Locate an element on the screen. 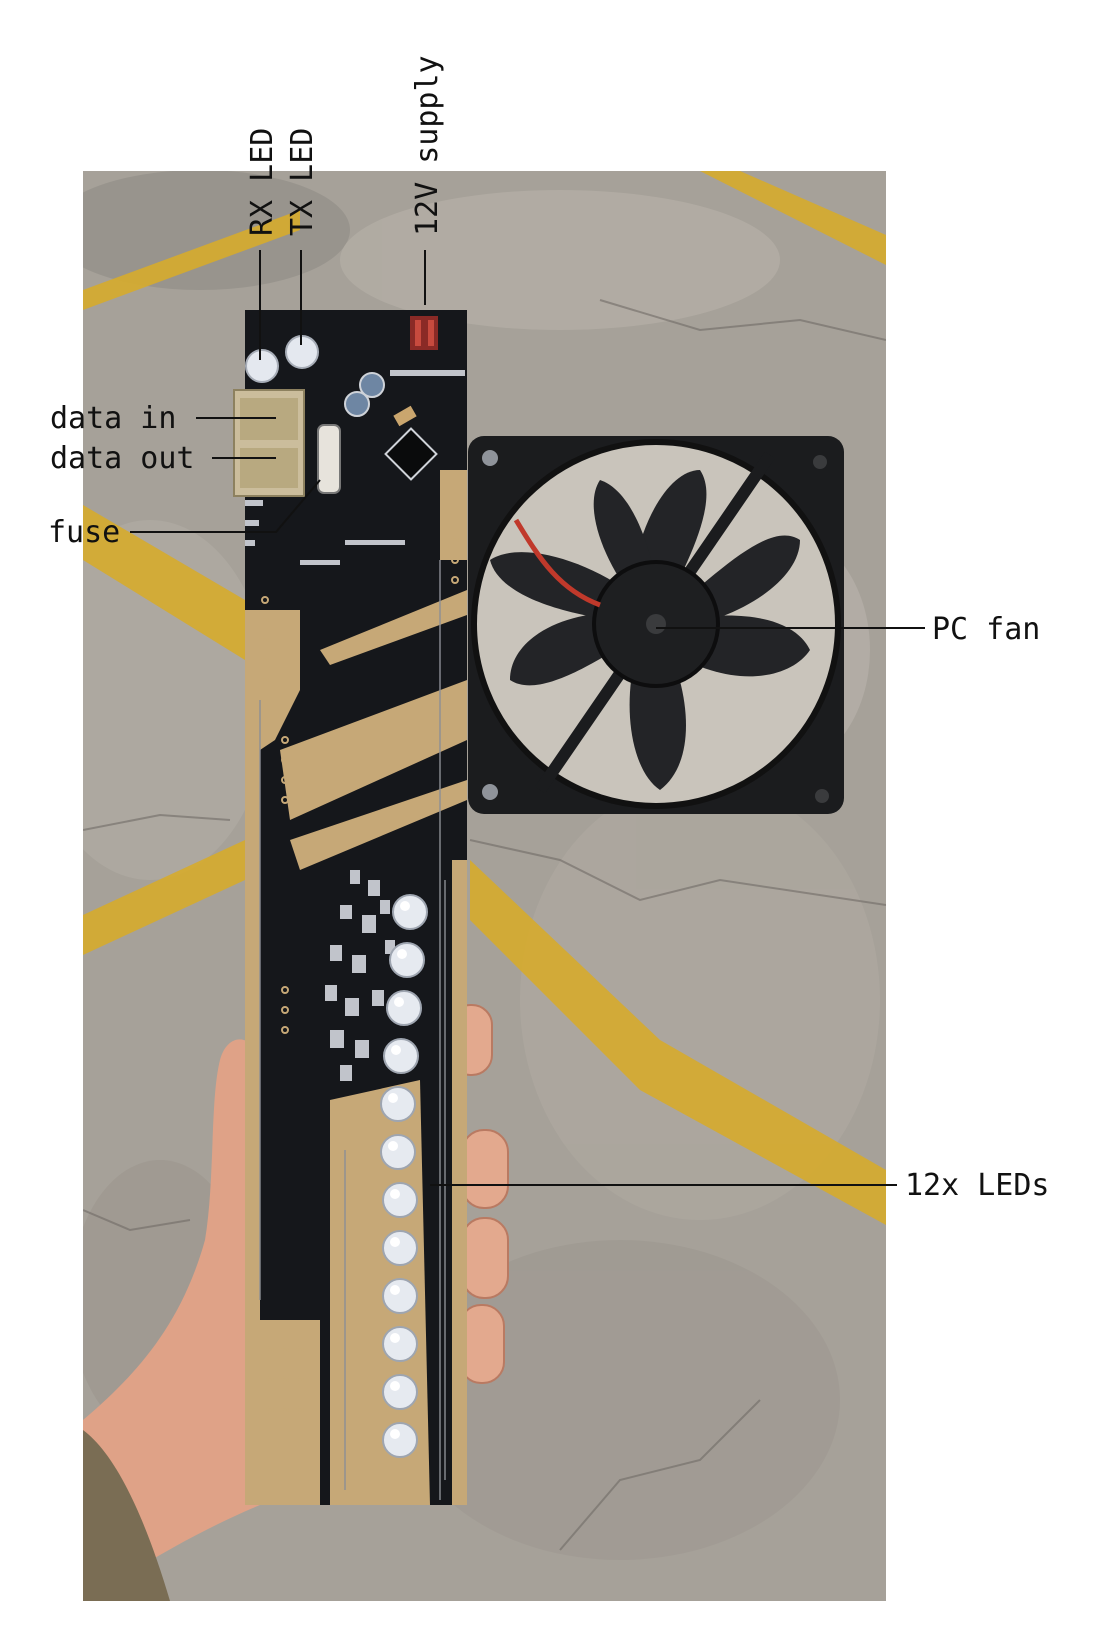 The height and width of the screenshot is (1650, 1100). fuse-component is located at coordinates (329, 459).